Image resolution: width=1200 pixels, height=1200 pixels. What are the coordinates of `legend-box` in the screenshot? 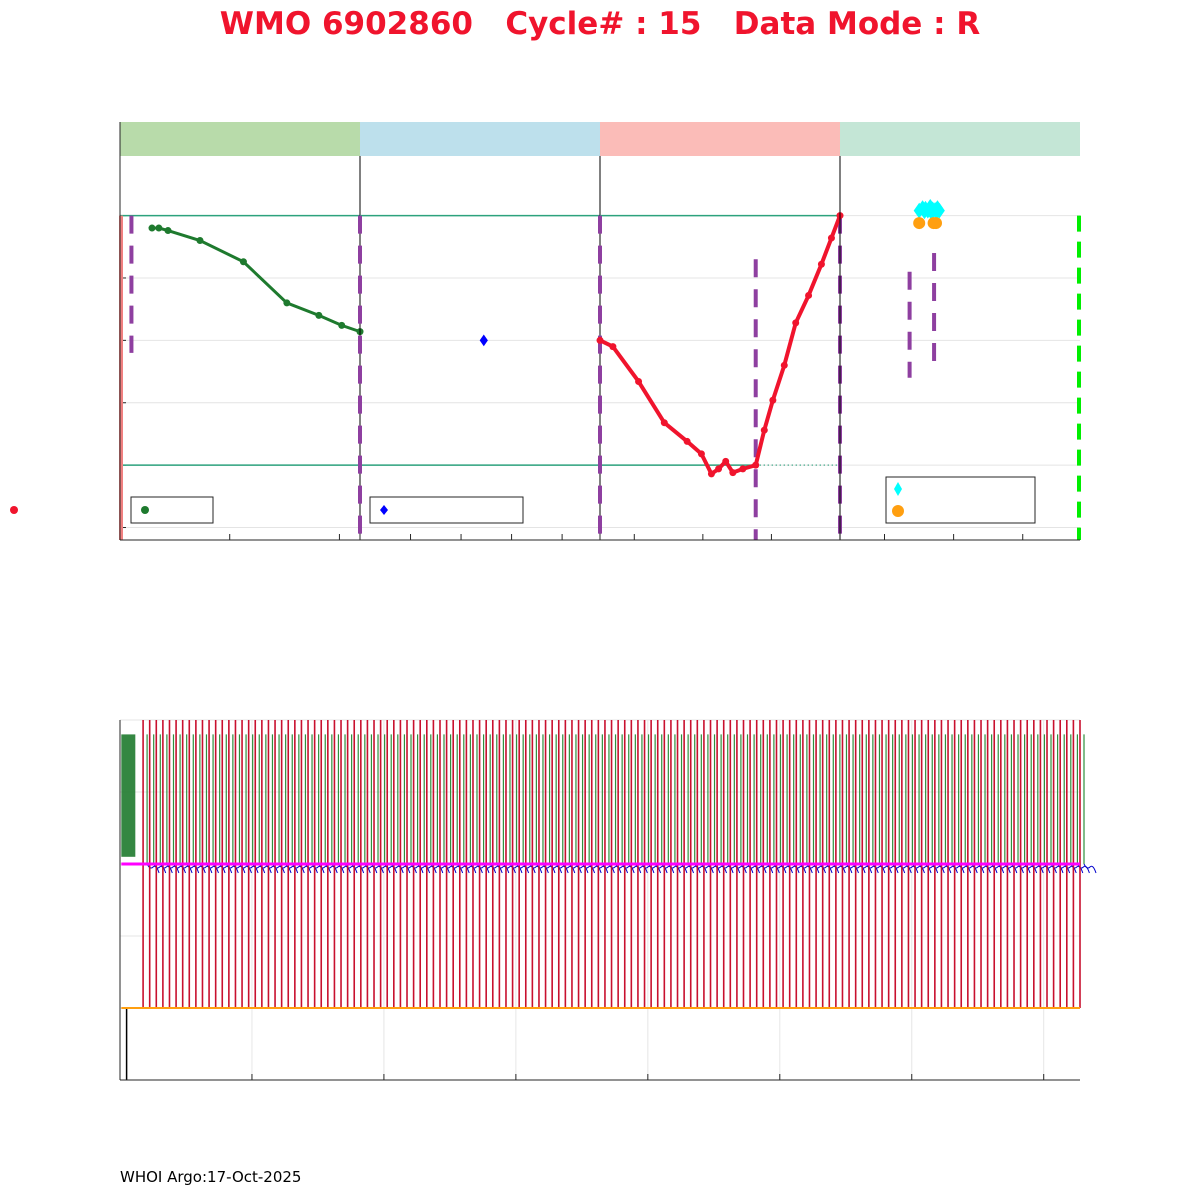 It's located at (446, 510).